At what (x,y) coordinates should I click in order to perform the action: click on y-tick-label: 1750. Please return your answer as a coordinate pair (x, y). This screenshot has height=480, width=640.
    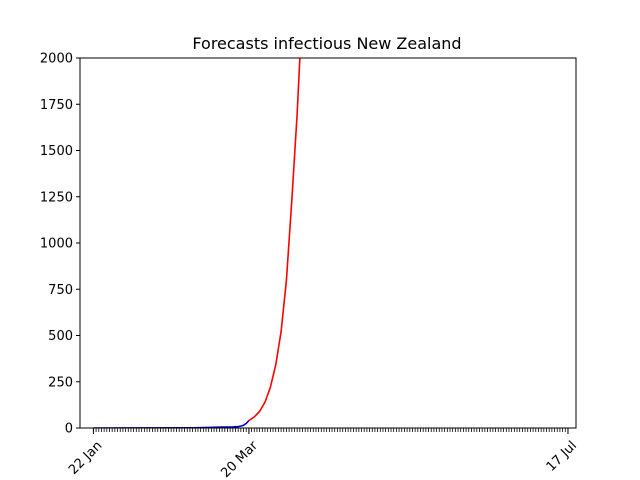
    Looking at the image, I should click on (56, 105).